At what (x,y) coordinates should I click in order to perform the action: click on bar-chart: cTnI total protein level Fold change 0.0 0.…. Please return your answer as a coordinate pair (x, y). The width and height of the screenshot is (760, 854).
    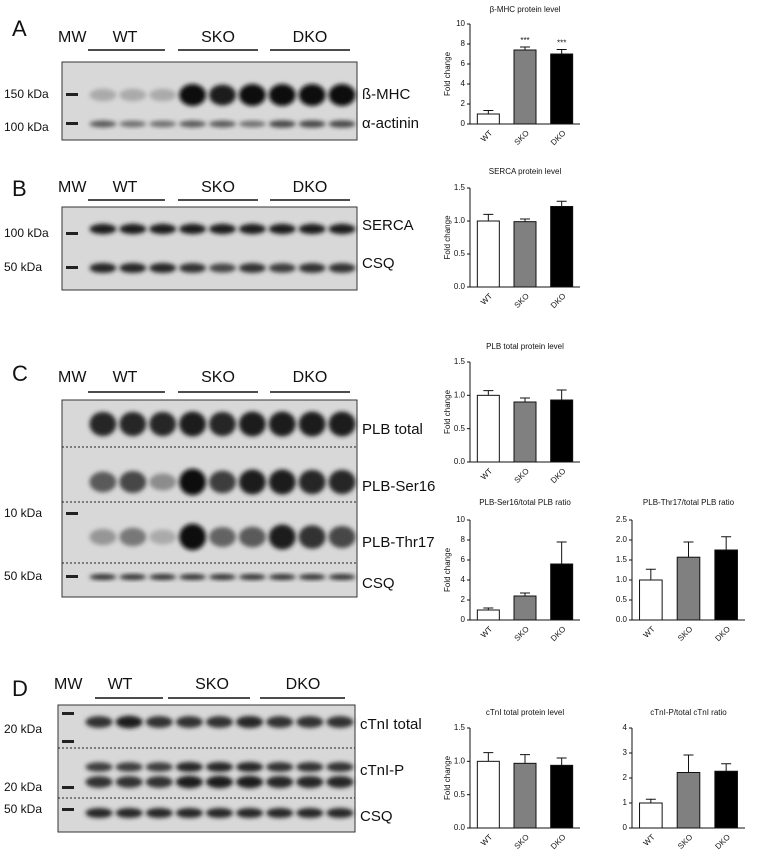
    Looking at the image, I should click on (511, 779).